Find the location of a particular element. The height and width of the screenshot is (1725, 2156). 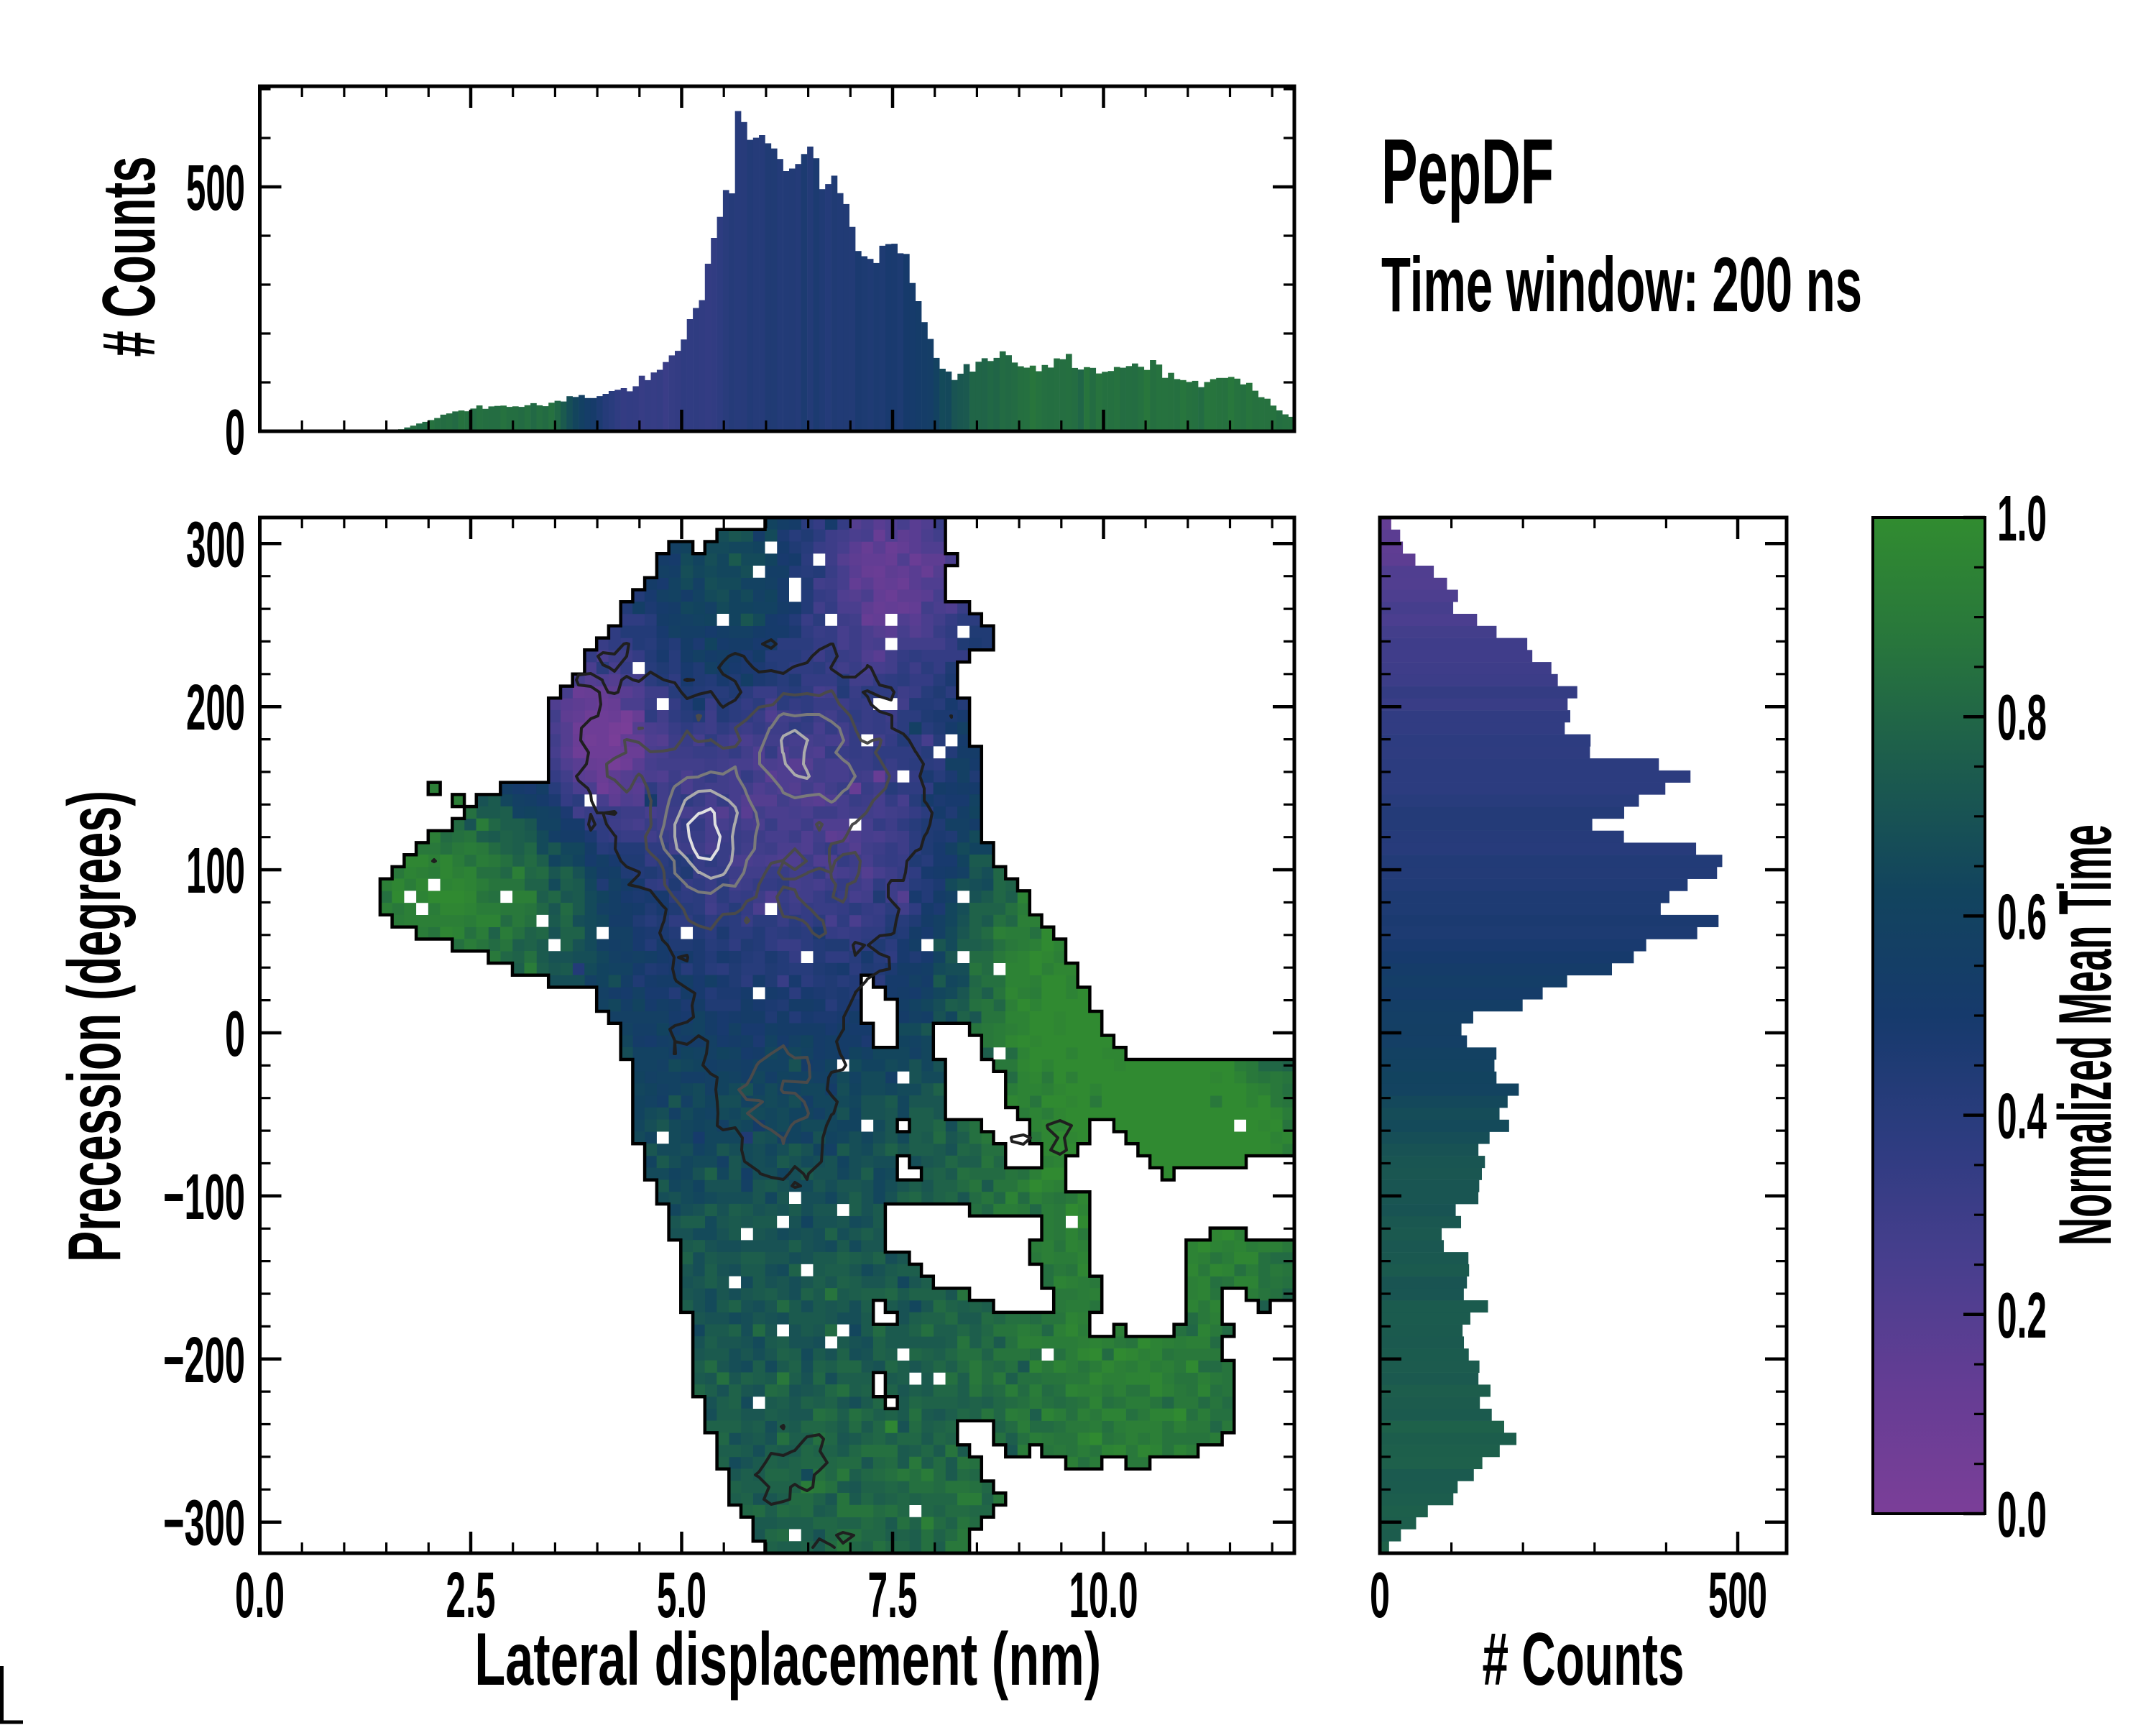

svg-text: 0.4 is located at coordinates (2022, 1117).